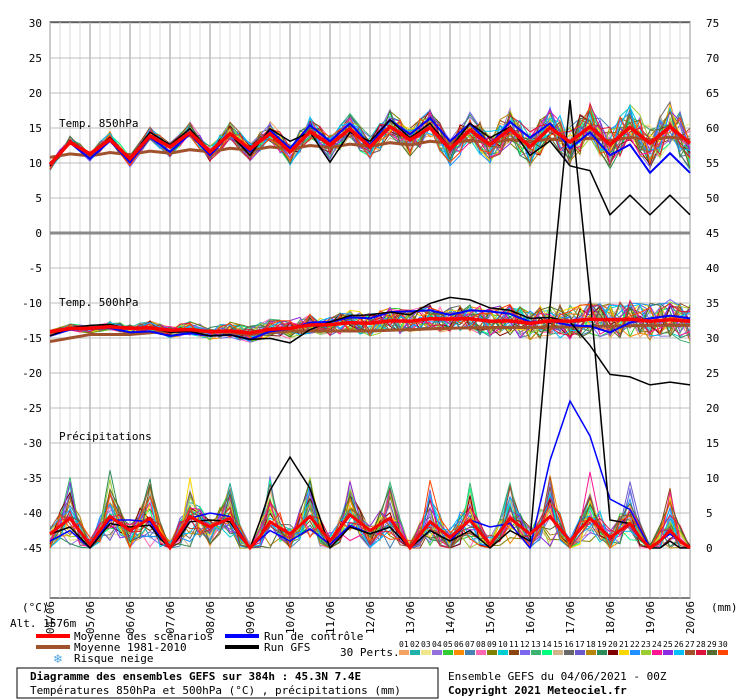  I want to click on x-tick-label: 12/06, so click(370, 617).